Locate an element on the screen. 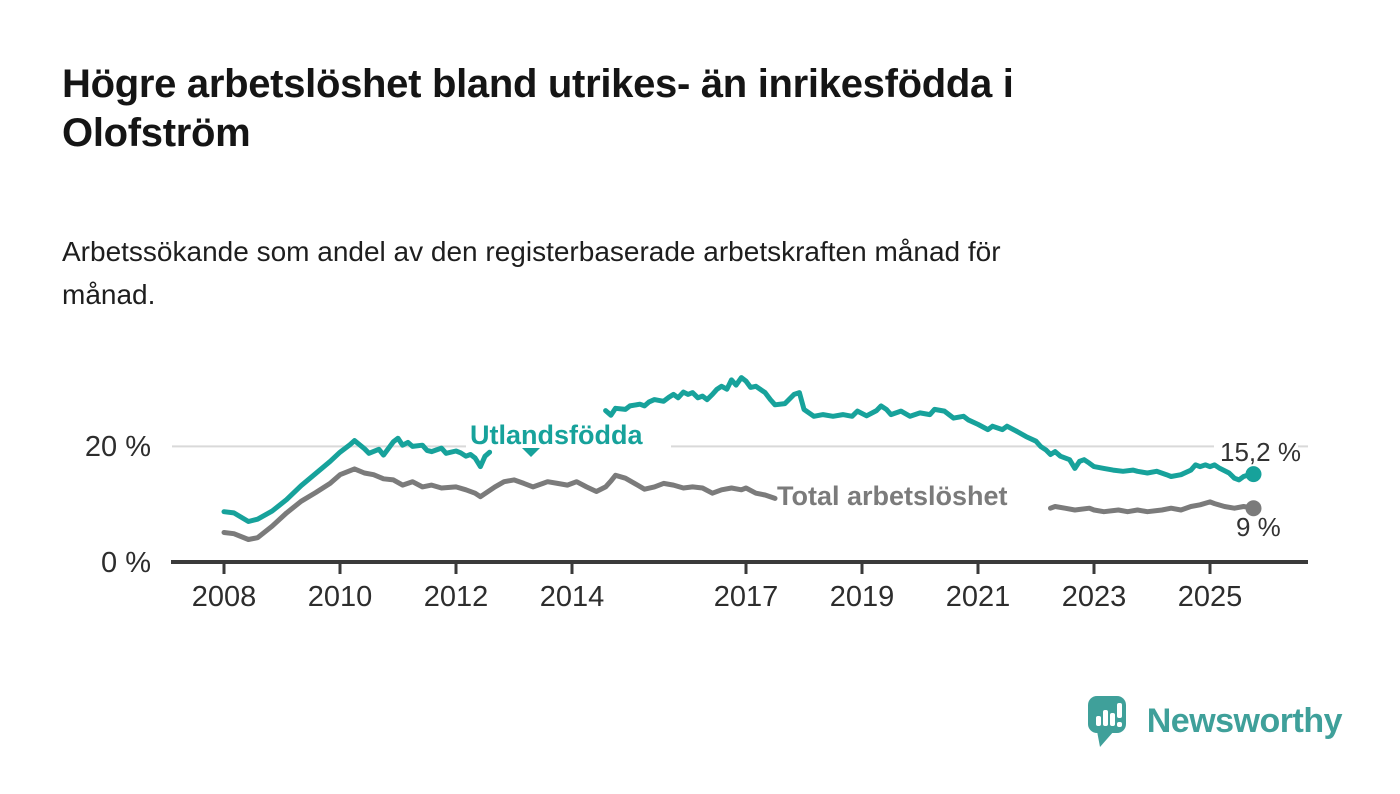 The height and width of the screenshot is (794, 1400). x-tick-label: 2021 is located at coordinates (978, 597).